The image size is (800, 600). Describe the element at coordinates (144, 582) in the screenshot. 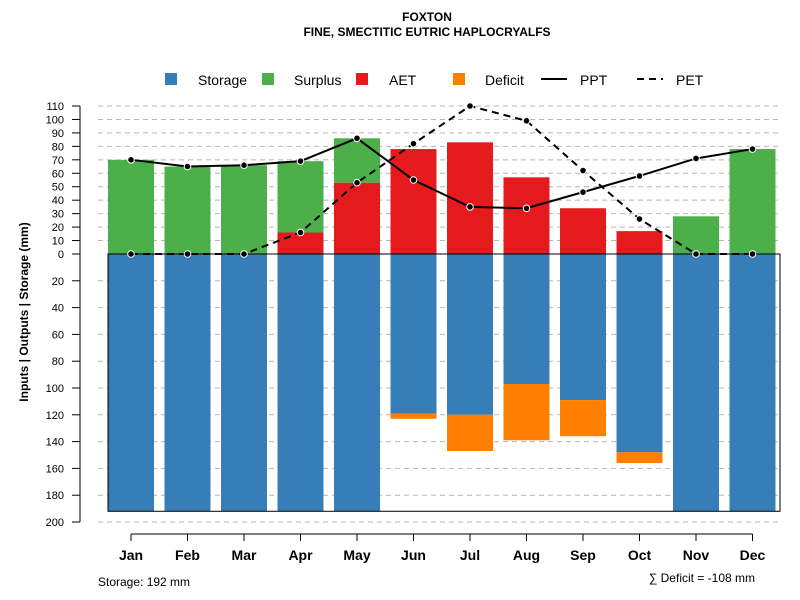

I see `storage-footnote: Storage: 192 mm` at that location.